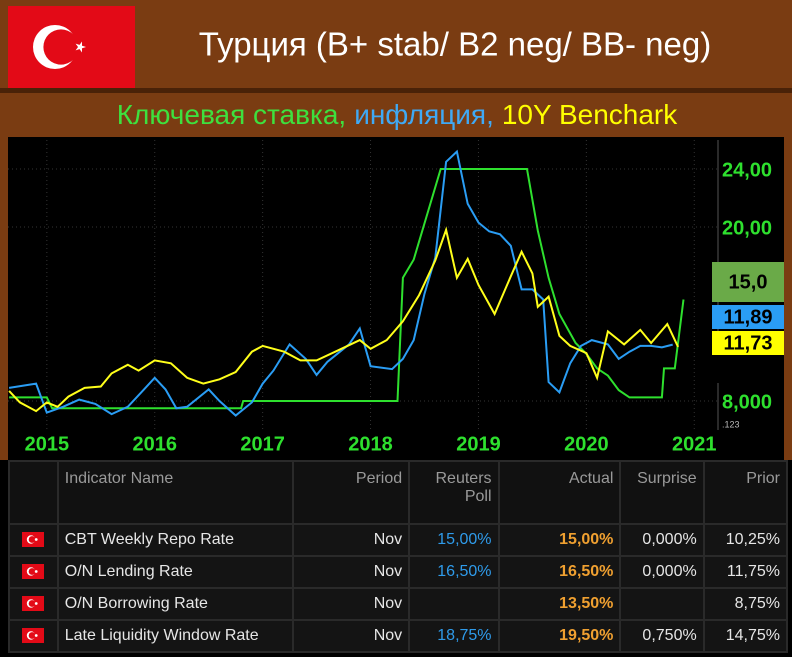  I want to click on subtitle: Ключевая ставка, инфляция, 10Y Benchark, so click(397, 114).